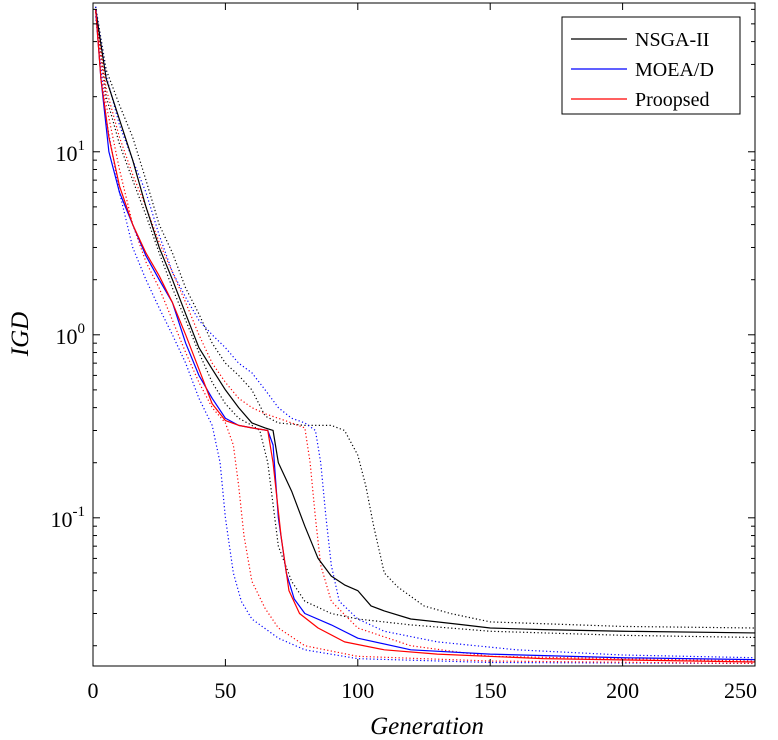 This screenshot has height=740, width=778. I want to click on x-tick-label: 50, so click(225, 690).